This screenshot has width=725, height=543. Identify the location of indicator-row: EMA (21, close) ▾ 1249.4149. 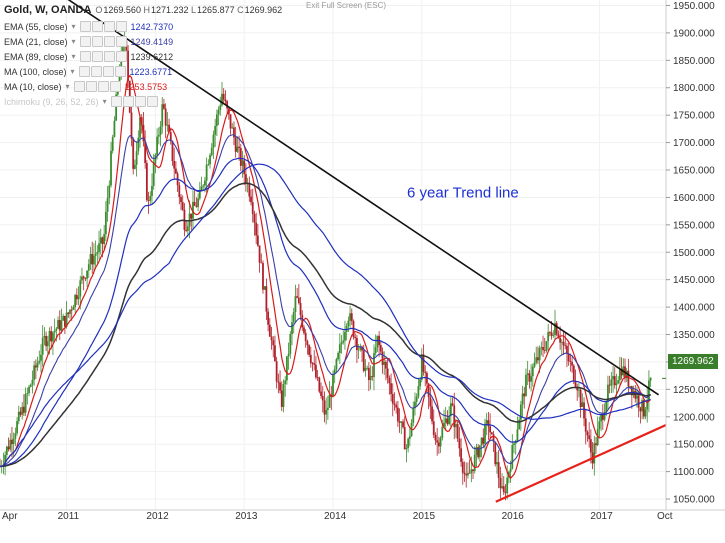
(143, 41).